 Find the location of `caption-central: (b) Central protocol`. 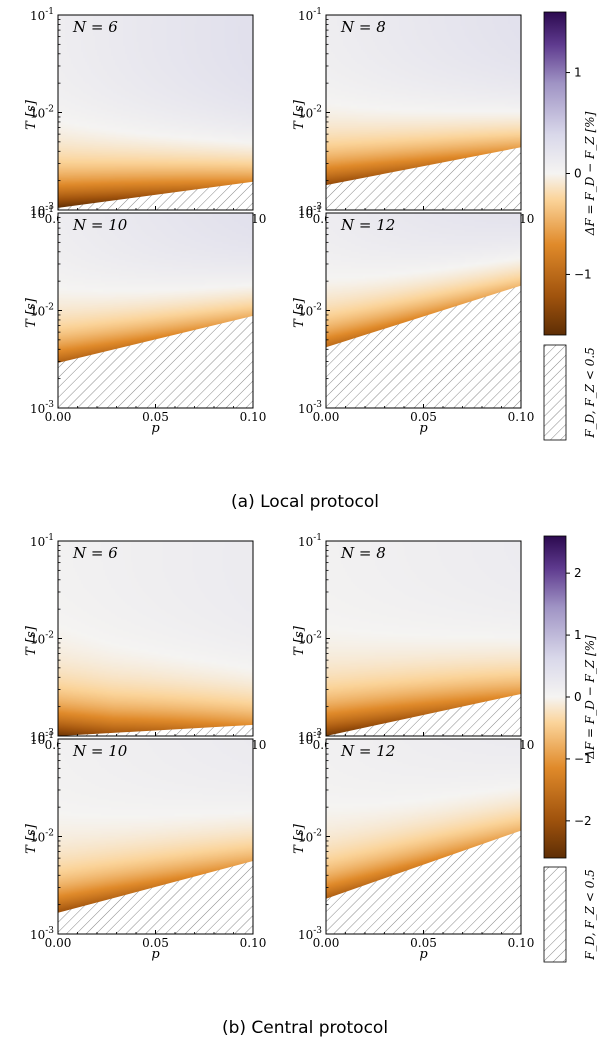

caption-central: (b) Central protocol is located at coordinates (305, 1028).